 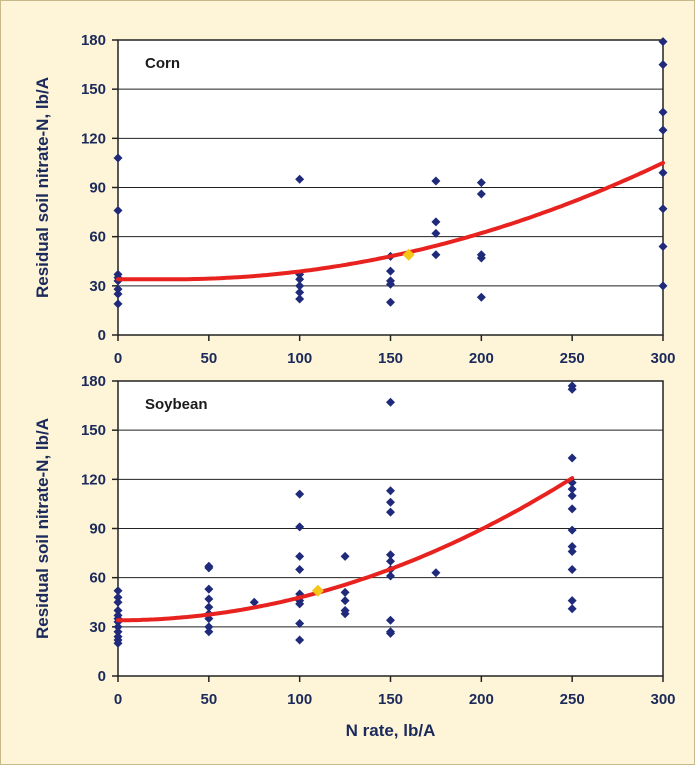 I want to click on panel-2-y-tick-label: 0, so click(x=102, y=676).